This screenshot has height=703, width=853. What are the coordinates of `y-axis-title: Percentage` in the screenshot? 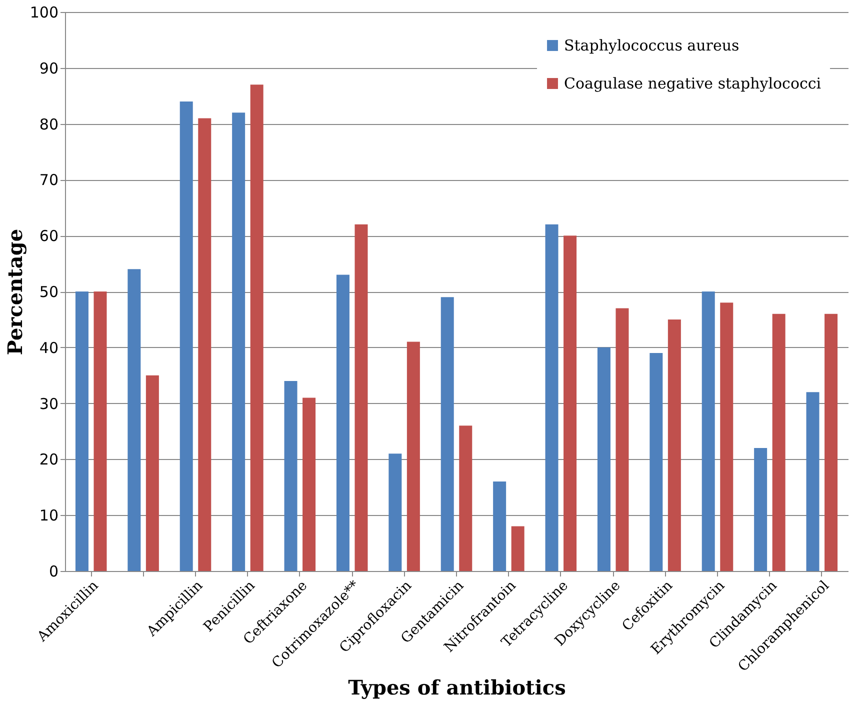 It's located at (14, 292).